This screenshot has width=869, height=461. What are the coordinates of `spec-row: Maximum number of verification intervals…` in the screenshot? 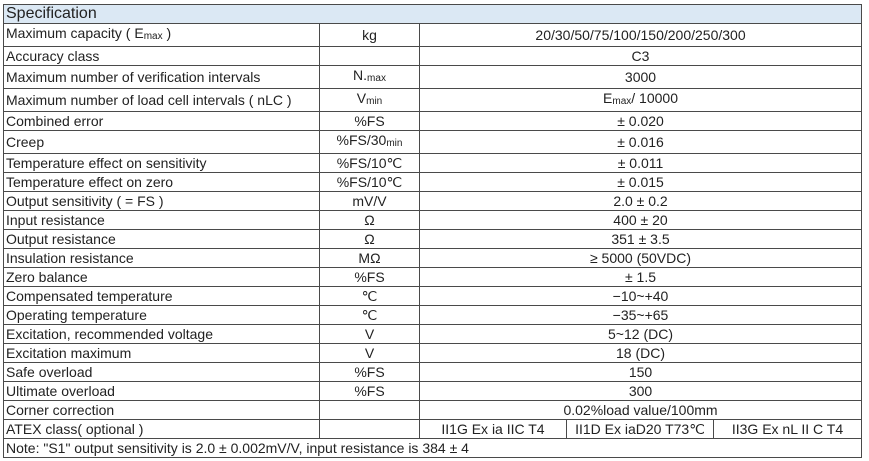 It's located at (433, 77).